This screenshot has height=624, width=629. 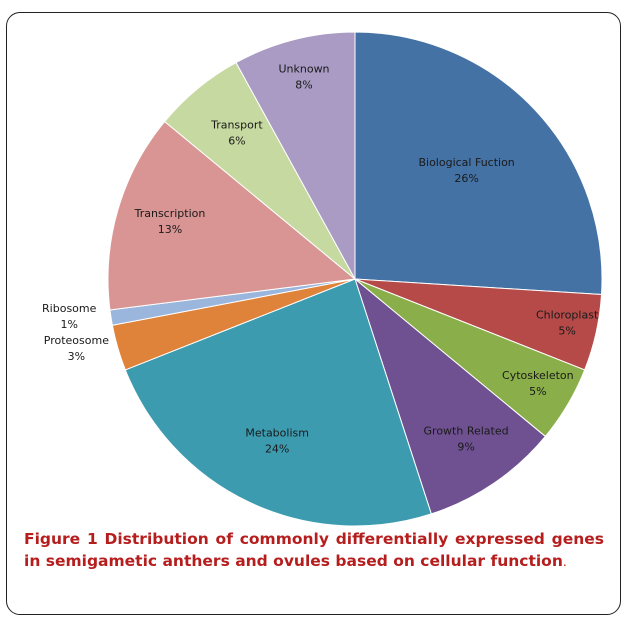 I want to click on slice-category-transport: Transport, so click(x=236, y=124).